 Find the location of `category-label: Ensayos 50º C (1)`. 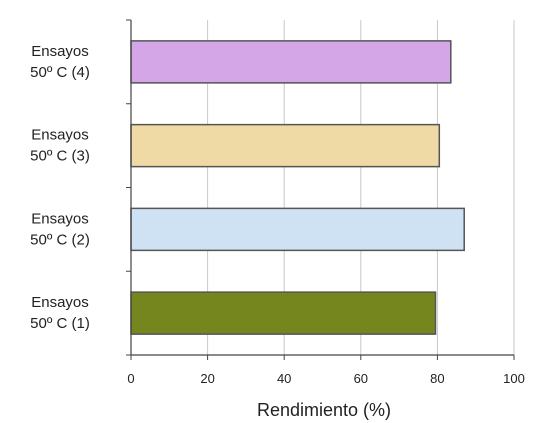

category-label: Ensayos 50º C (1) is located at coordinates (60, 313).